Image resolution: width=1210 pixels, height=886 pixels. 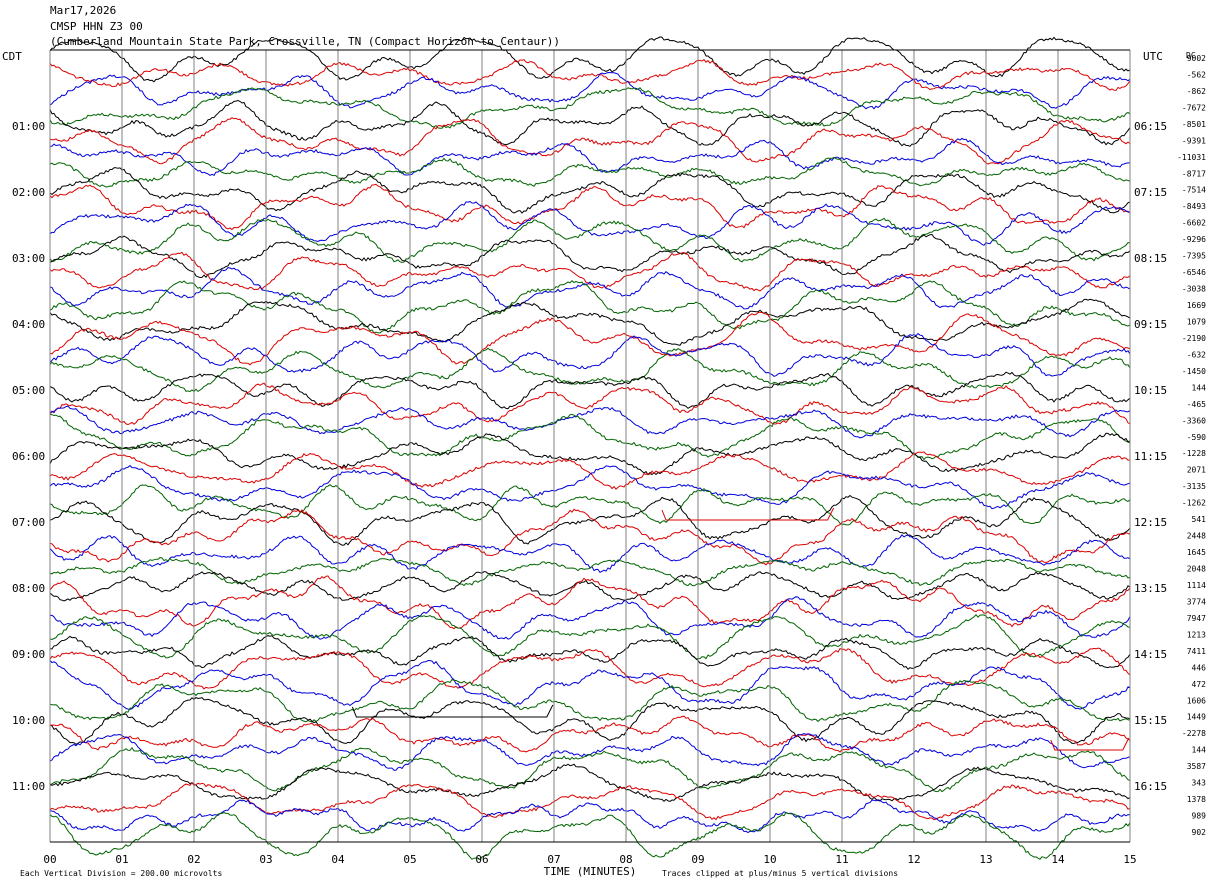 What do you see at coordinates (1150, 126) in the screenshot?
I see `utc-hour-label: 06:15` at bounding box center [1150, 126].